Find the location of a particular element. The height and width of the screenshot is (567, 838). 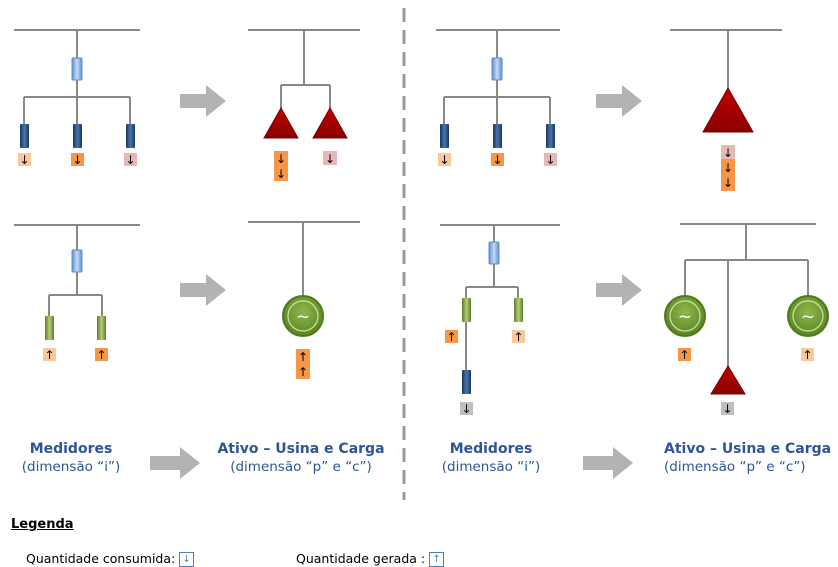

meters-group-bottom-right is located at coordinates (500, 297).